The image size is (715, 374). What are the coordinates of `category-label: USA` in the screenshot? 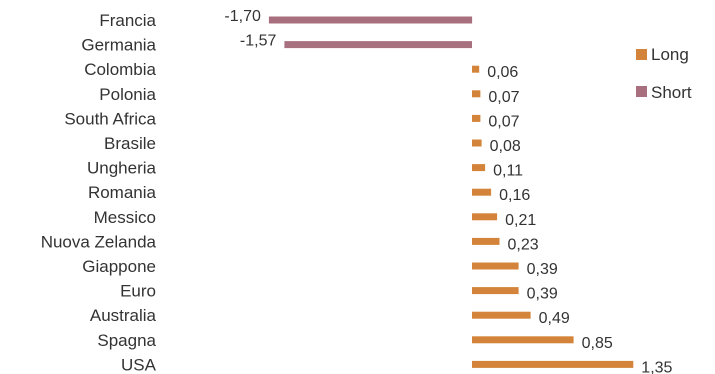 It's located at (139, 364).